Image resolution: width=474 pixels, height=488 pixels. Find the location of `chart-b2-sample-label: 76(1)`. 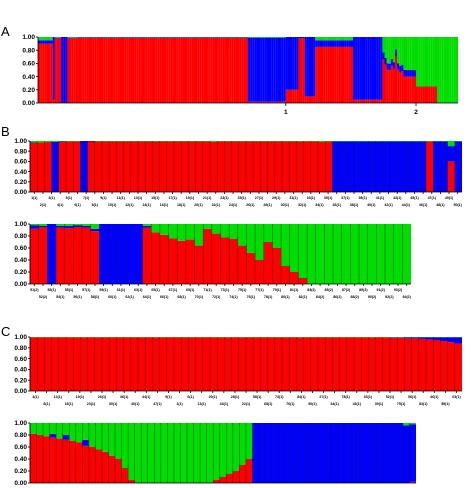

chart-b2-sample-label: 76(1) is located at coordinates (251, 297).